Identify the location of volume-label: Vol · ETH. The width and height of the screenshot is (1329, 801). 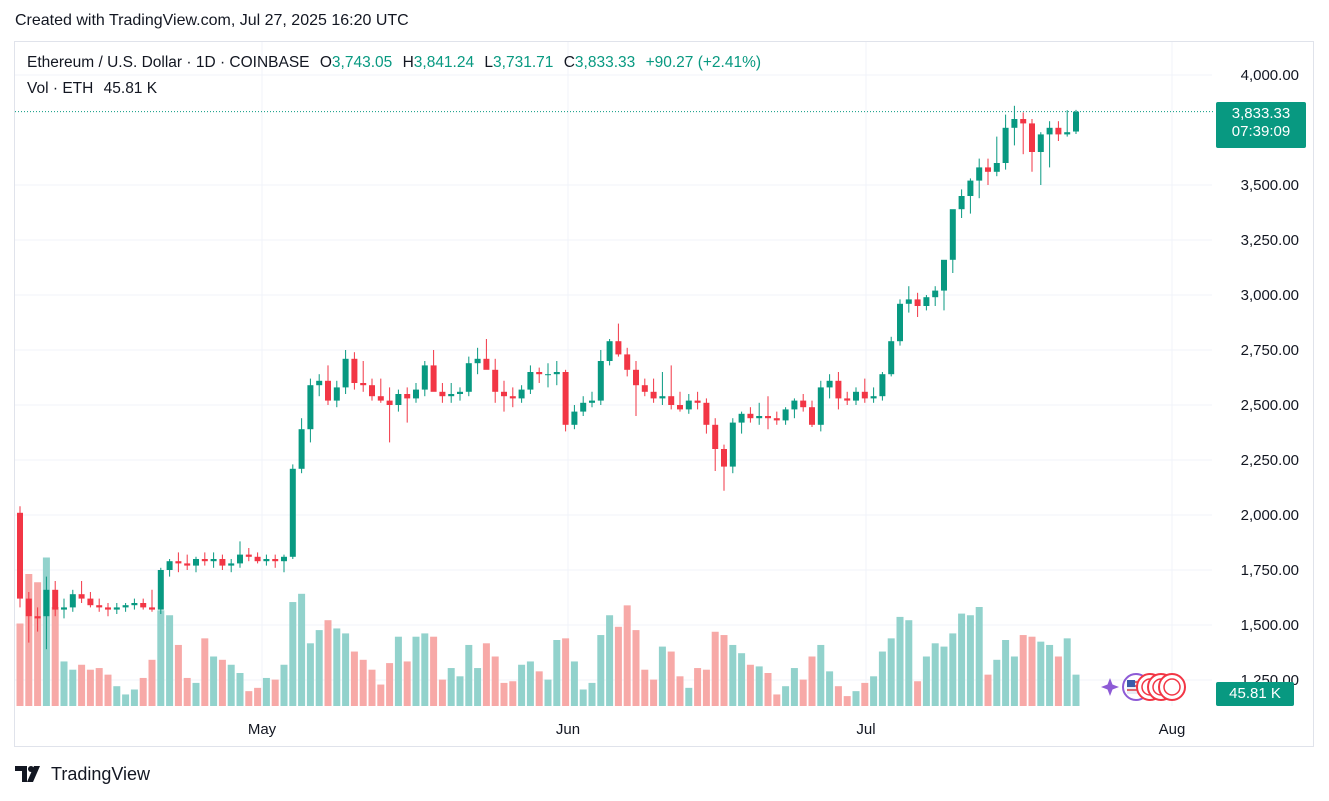
(60, 88).